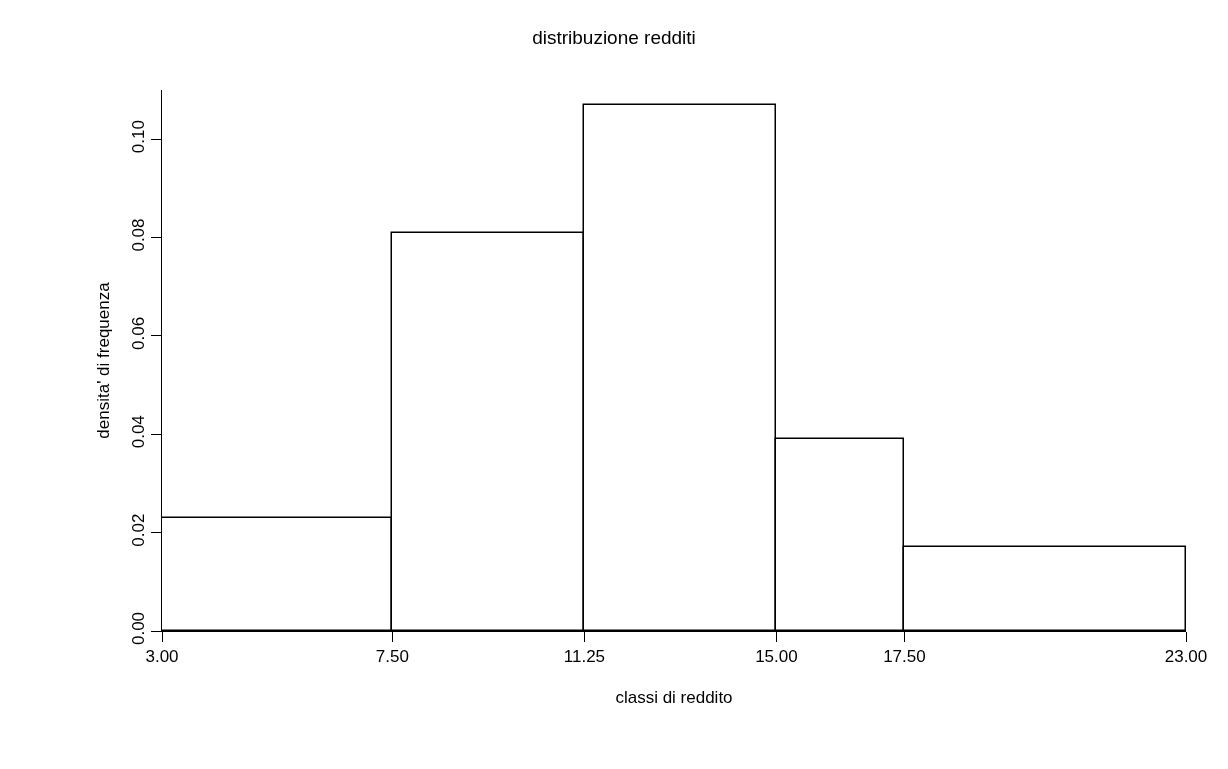 This screenshot has height=769, width=1228. I want to click on x-tick-label: 17.50, so click(904, 657).